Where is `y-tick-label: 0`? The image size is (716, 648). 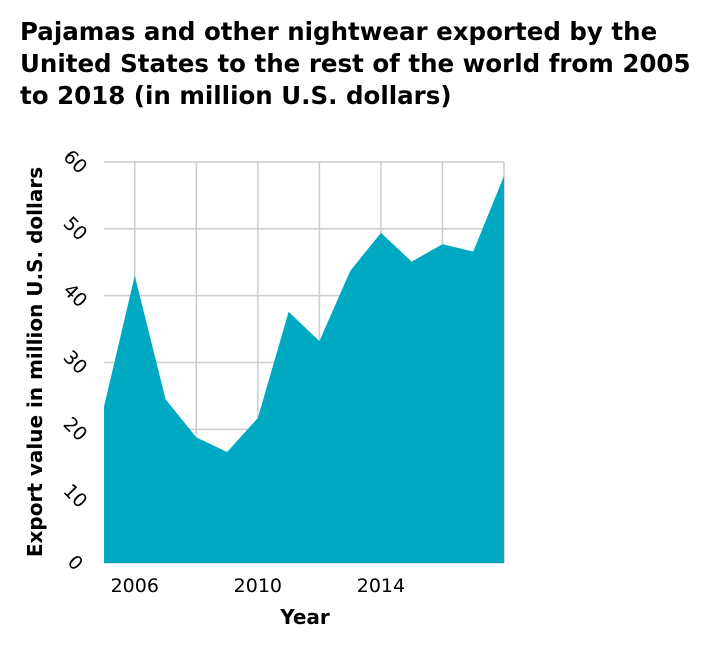
y-tick-label: 0 is located at coordinates (75, 563).